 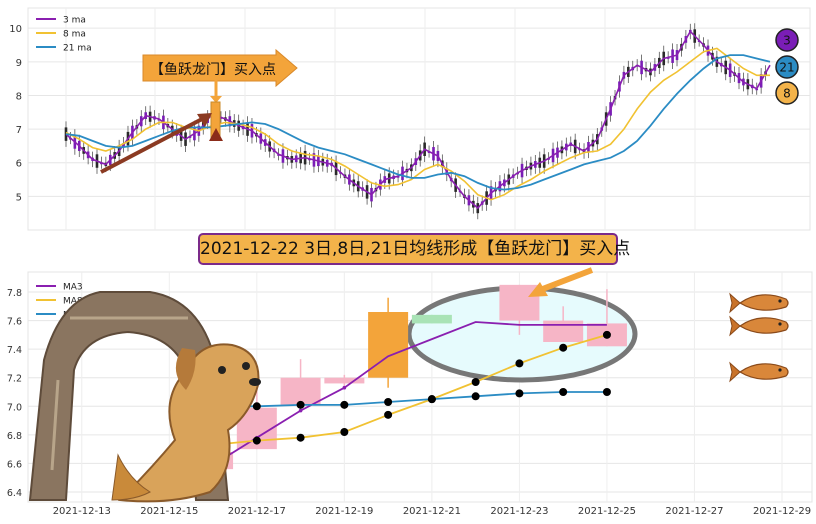 What do you see at coordinates (14, 293) in the screenshot?
I see `bottom-y-tick-label: 7.8` at bounding box center [14, 293].